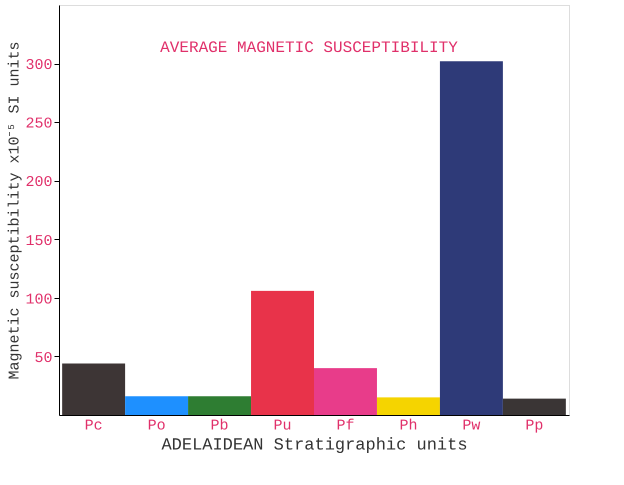 This screenshot has height=485, width=624. I want to click on x-tick-label: Pw, so click(471, 426).